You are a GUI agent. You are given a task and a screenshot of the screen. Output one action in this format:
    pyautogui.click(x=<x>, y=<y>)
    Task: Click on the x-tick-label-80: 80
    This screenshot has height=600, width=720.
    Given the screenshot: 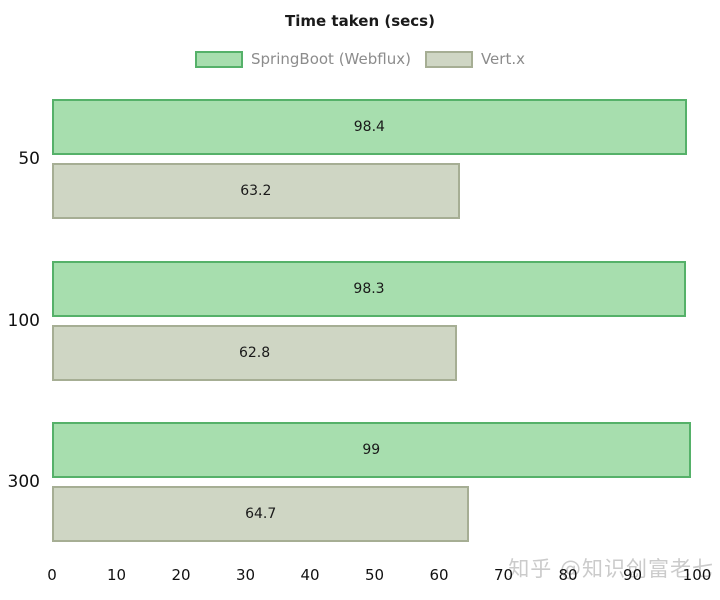 What is the action you would take?
    pyautogui.click(x=568, y=575)
    